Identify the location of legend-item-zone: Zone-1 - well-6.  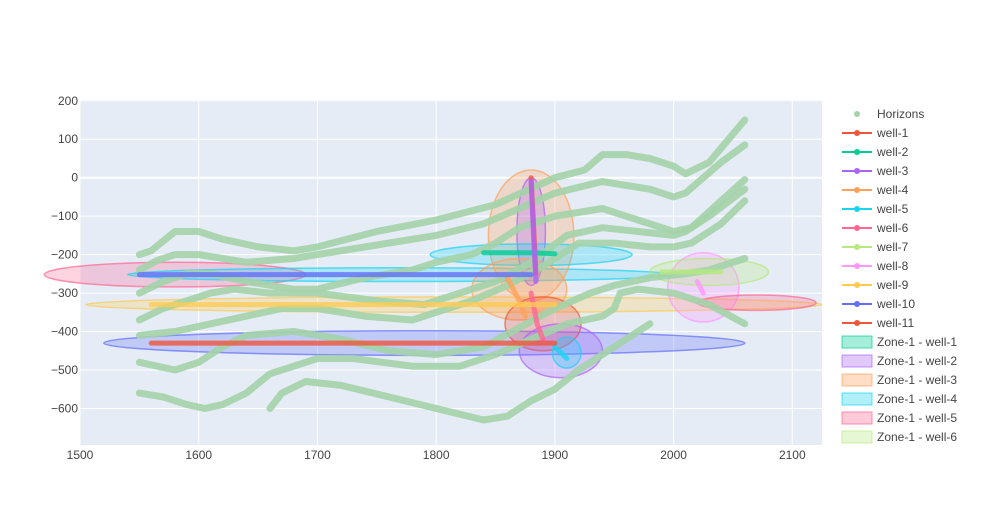
(899, 437).